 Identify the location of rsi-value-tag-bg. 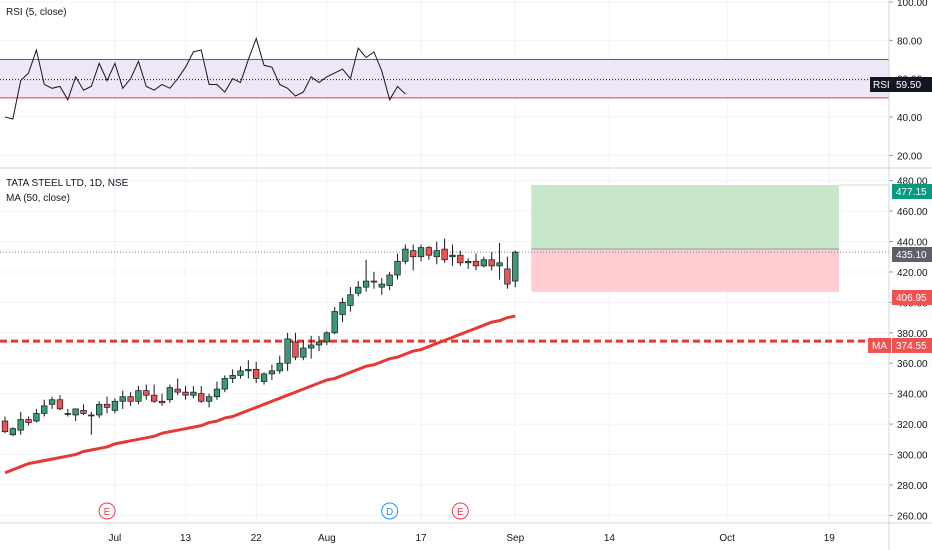
(912, 84).